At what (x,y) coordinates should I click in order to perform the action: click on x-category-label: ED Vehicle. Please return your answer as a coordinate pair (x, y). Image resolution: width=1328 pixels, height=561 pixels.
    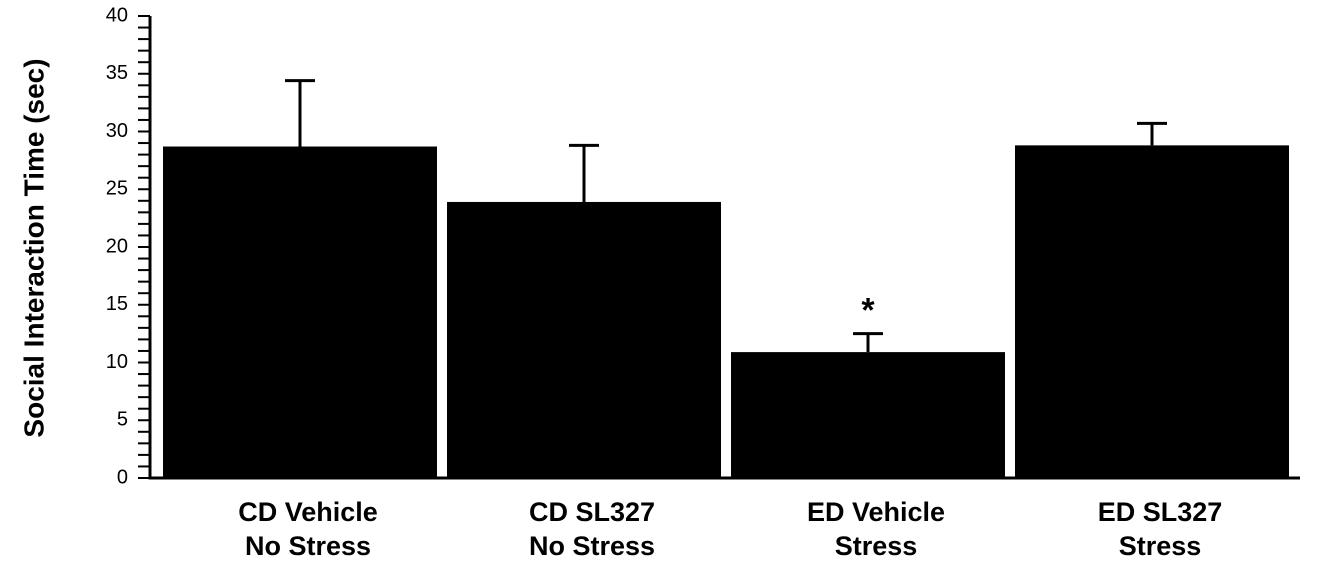
    Looking at the image, I should click on (876, 512).